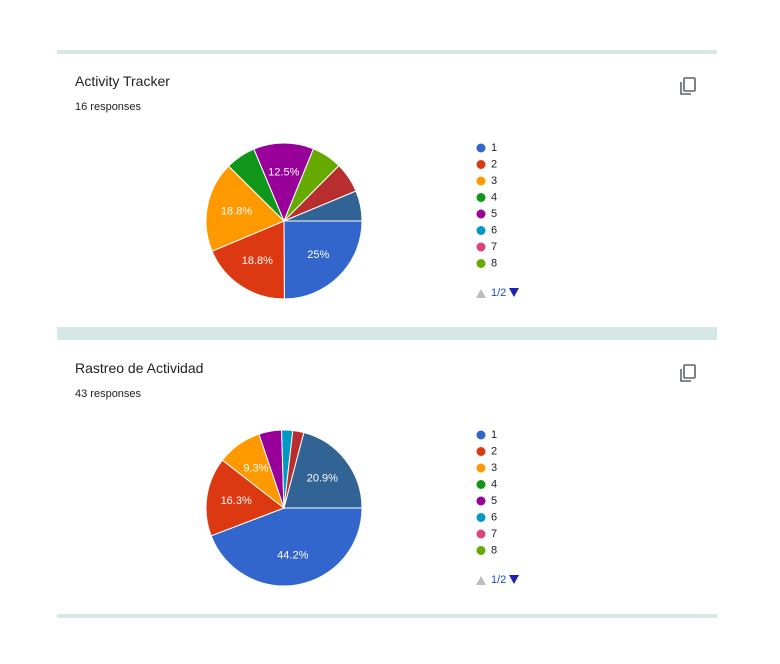  Describe the element at coordinates (318, 255) in the screenshot. I see `slice-label: 25%` at that location.